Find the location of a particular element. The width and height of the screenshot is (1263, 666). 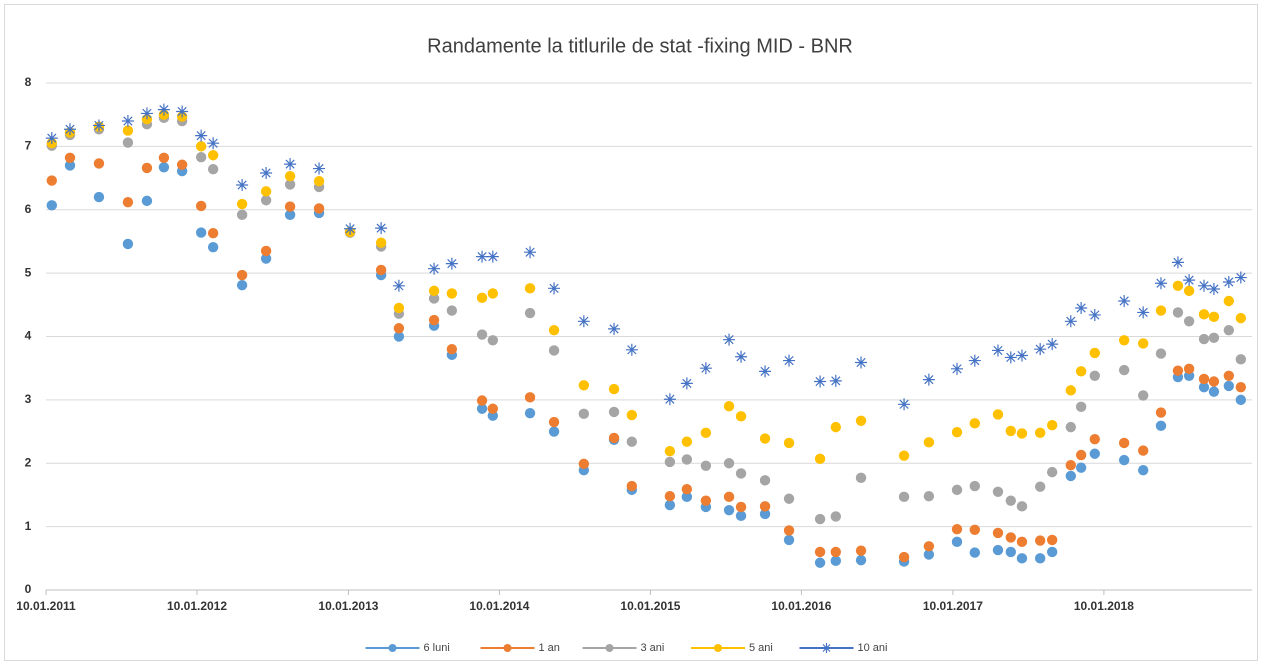

y-tick-label: 8 is located at coordinates (28, 82).